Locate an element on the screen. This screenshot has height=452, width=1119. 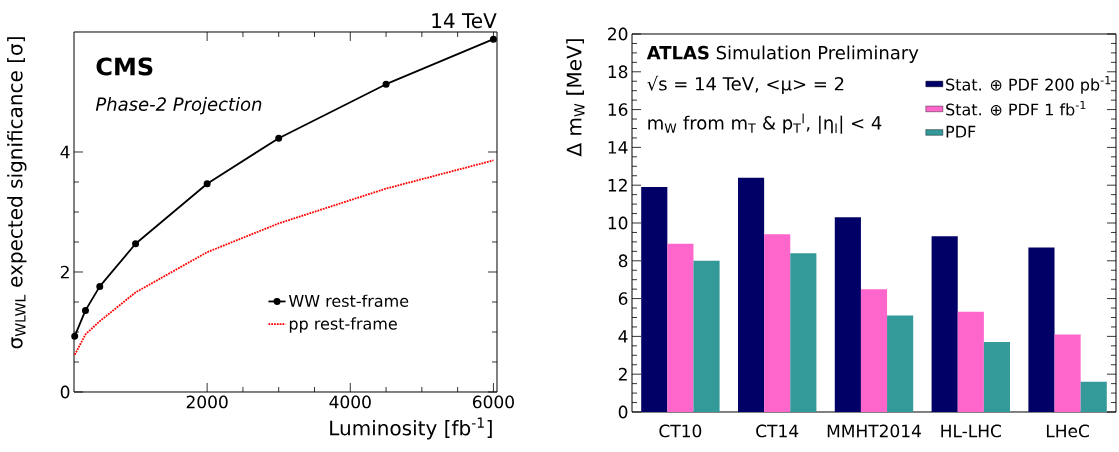
x-tick-label: LHeC is located at coordinates (1067, 431).